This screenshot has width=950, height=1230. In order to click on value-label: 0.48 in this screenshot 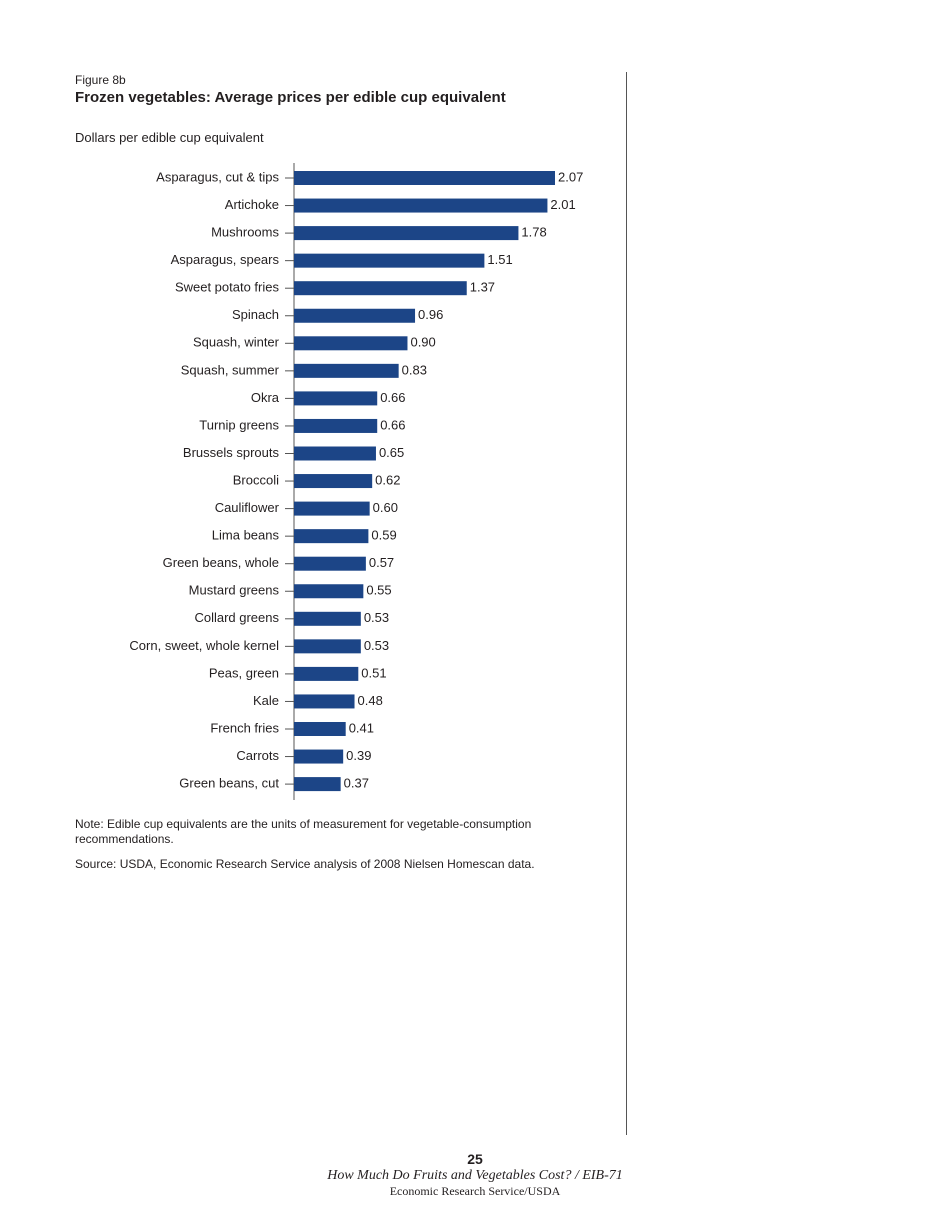, I will do `click(370, 700)`.